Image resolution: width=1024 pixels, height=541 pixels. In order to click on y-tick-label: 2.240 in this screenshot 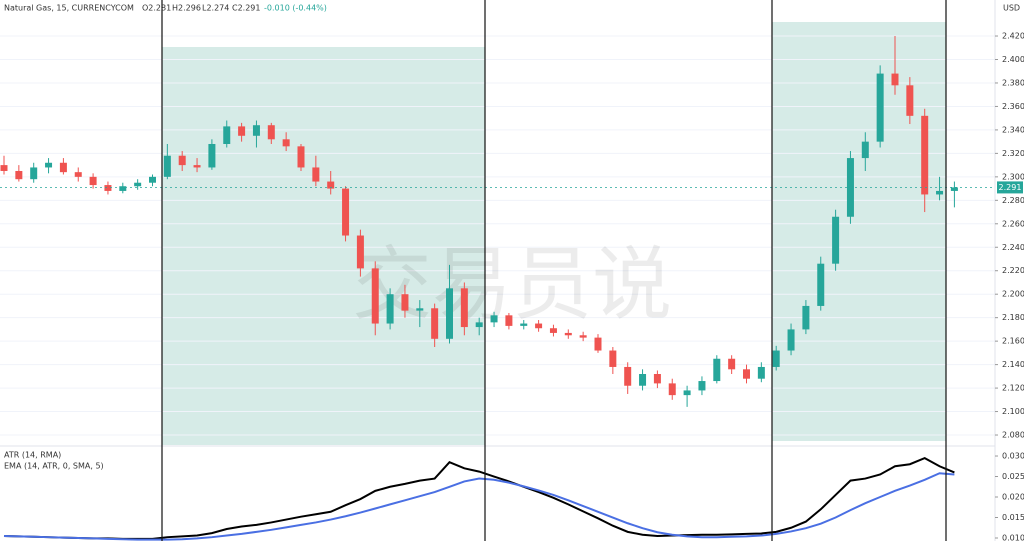, I will do `click(1013, 247)`.